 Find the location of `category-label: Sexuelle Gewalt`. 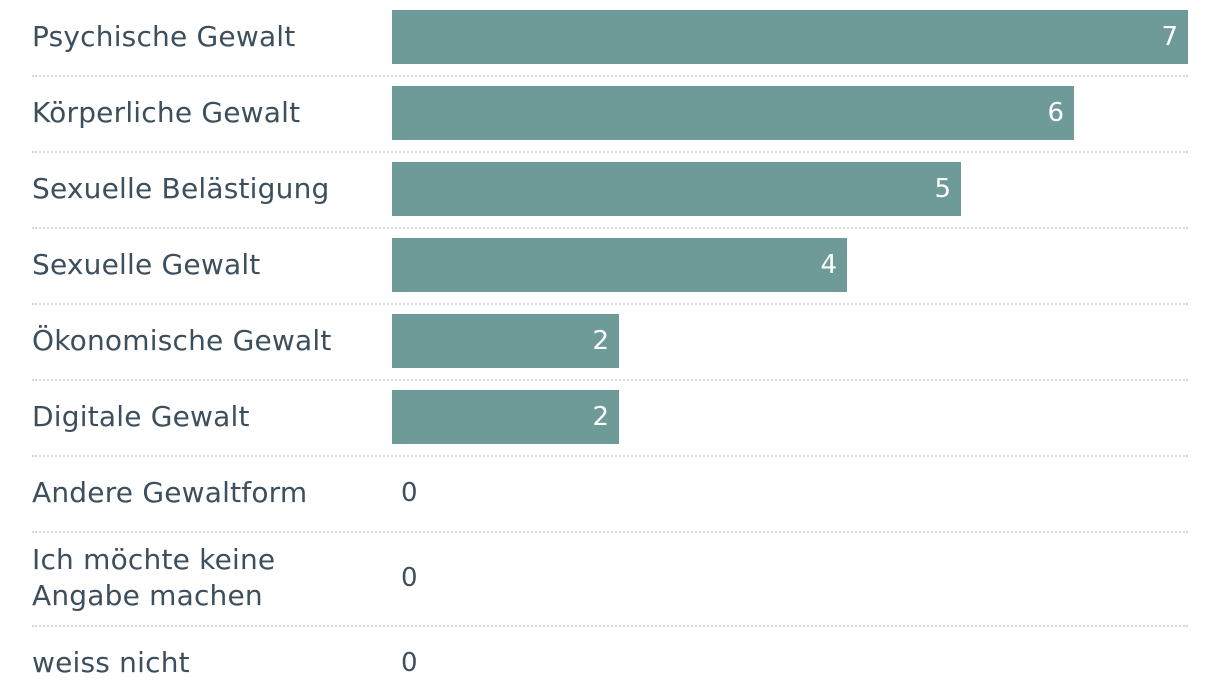

category-label: Sexuelle Gewalt is located at coordinates (146, 264).